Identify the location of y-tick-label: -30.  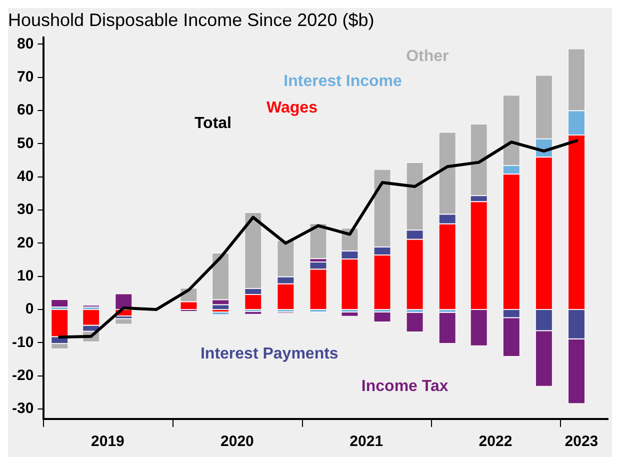
(23, 409).